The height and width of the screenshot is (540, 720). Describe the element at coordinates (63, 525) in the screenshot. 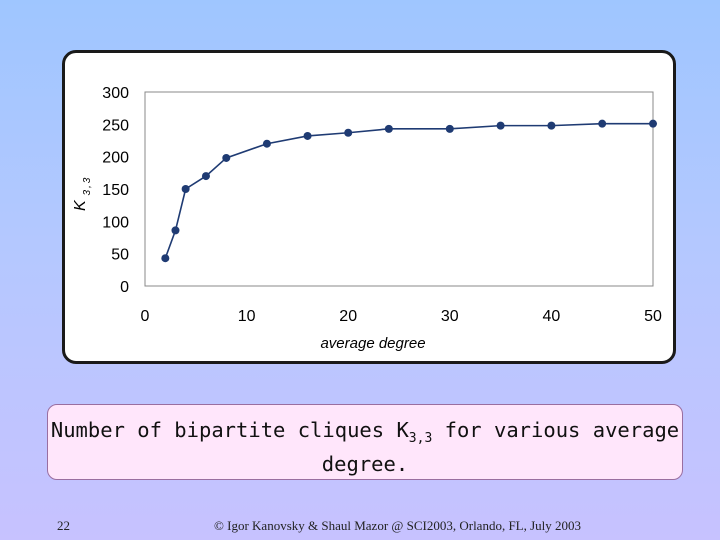

I see `page-number: 22` at that location.